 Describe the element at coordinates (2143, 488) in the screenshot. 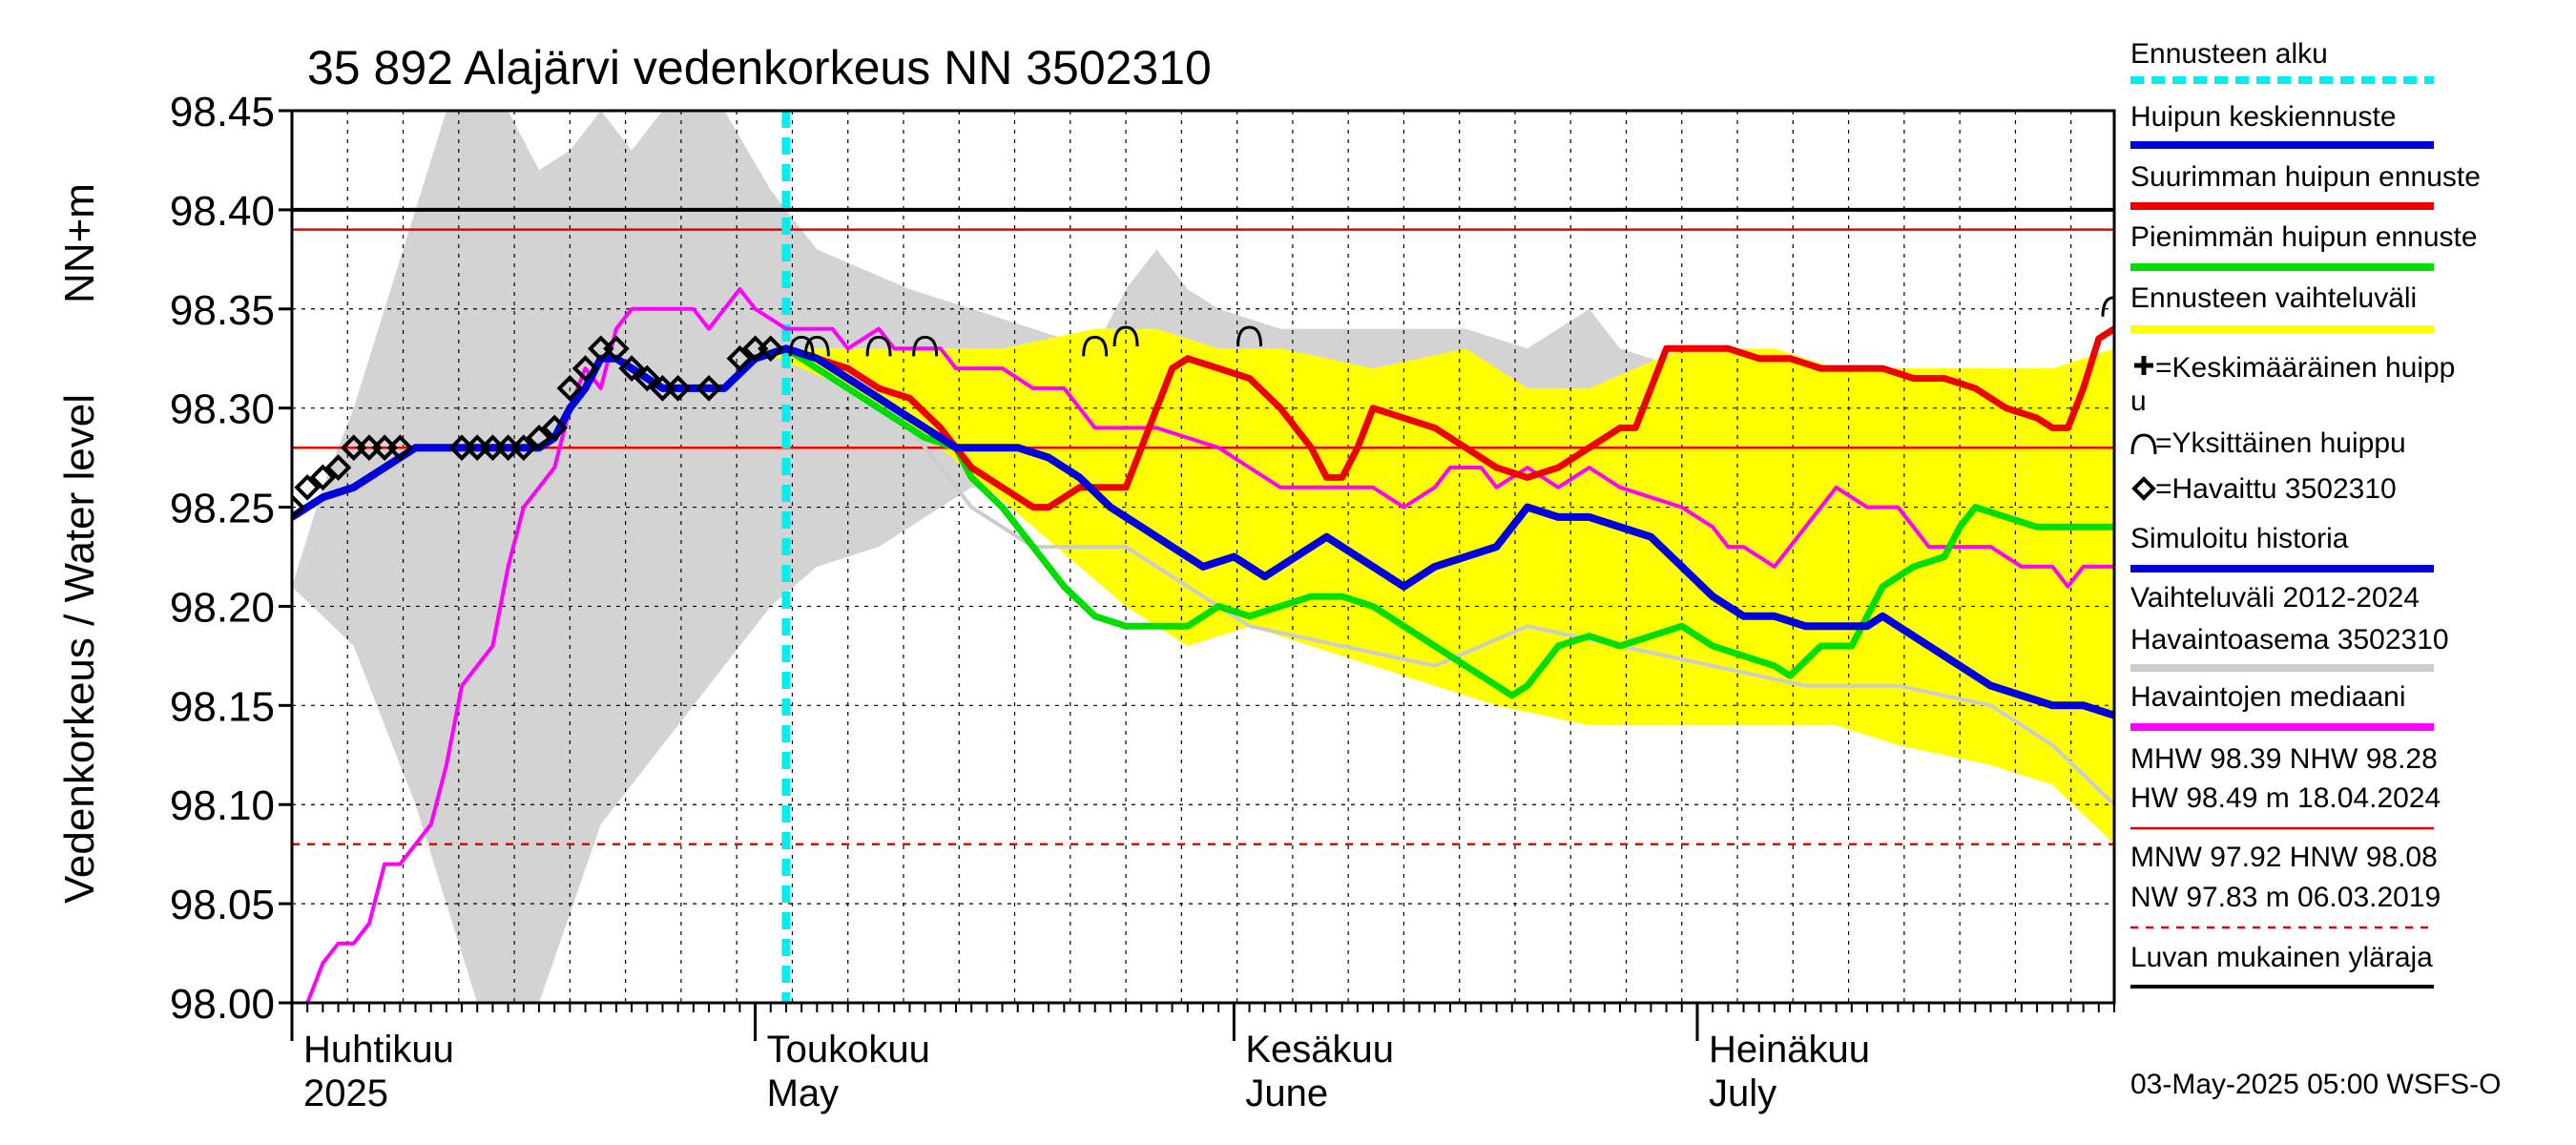

I see `legend-diamond-icon` at that location.